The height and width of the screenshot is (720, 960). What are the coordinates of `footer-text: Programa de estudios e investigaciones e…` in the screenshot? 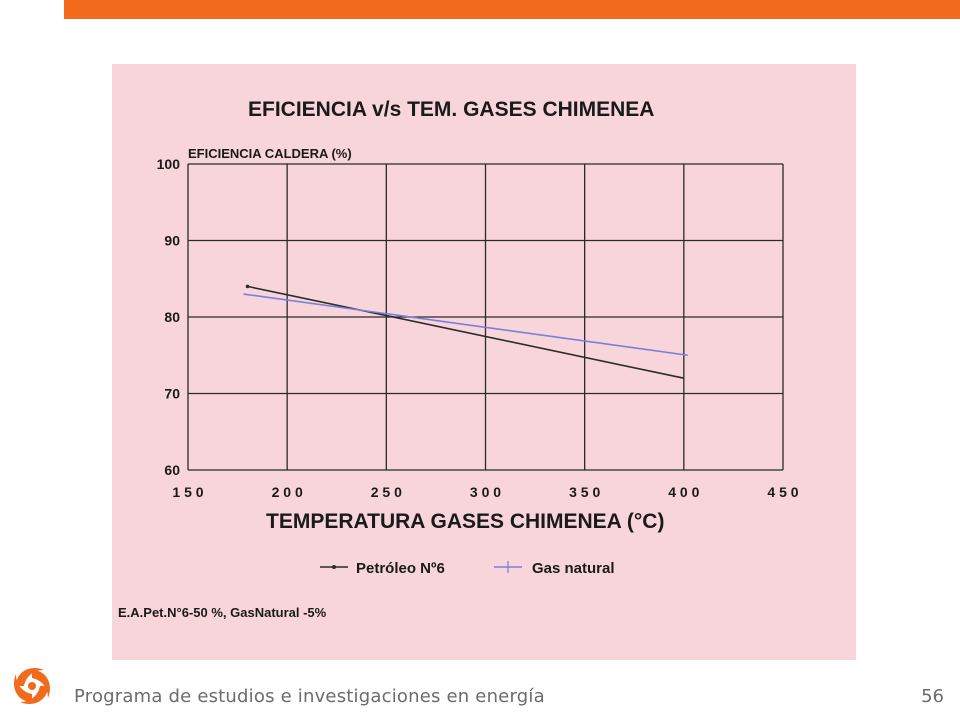 It's located at (309, 696).